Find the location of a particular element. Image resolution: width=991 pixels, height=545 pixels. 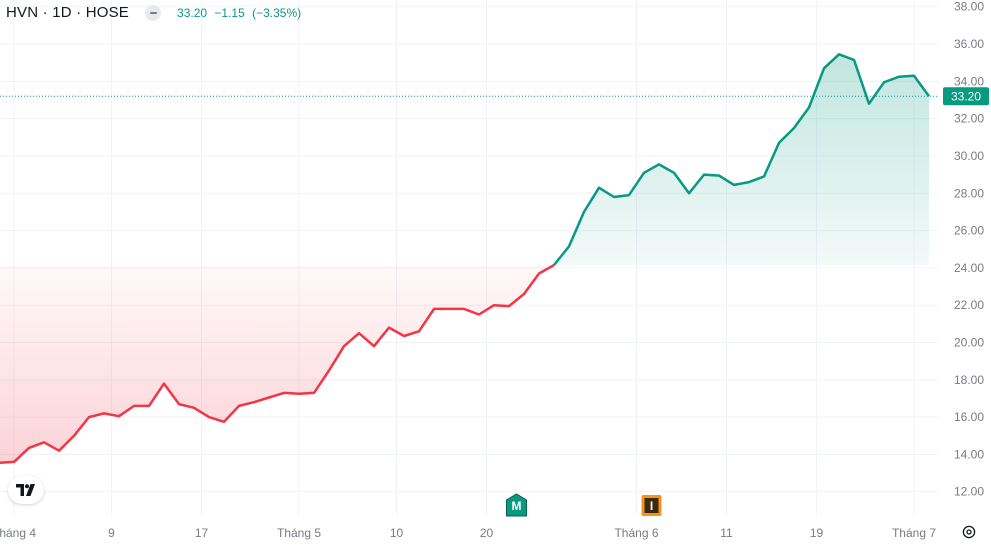

price-axis-label: 14.00 is located at coordinates (969, 454).